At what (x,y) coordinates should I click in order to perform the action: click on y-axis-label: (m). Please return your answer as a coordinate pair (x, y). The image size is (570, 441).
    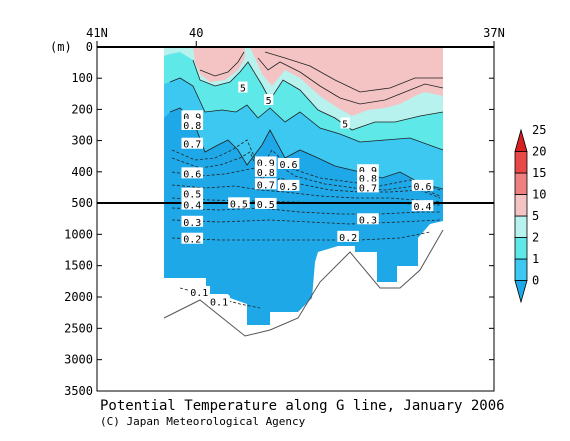
    Looking at the image, I should click on (61, 47).